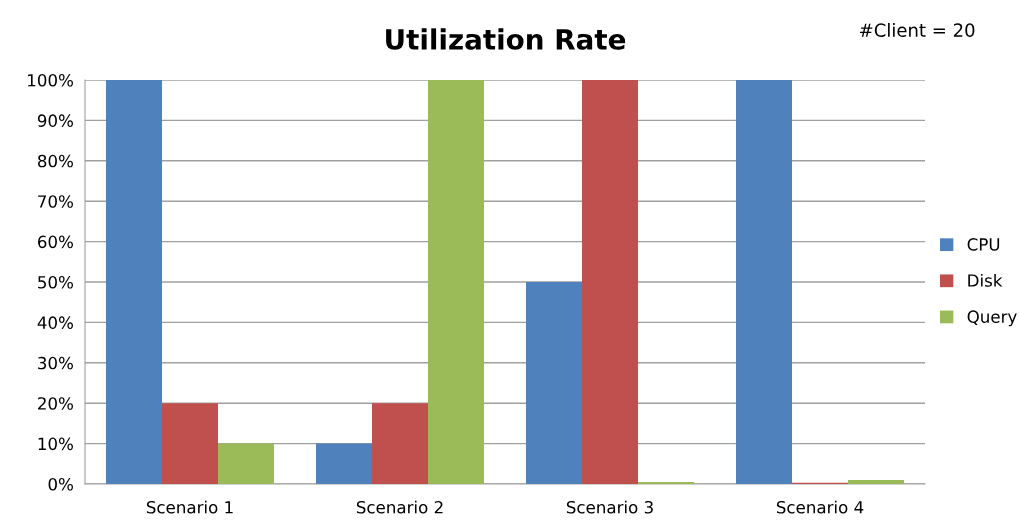  I want to click on y-tick-label: 100%, so click(50, 80).